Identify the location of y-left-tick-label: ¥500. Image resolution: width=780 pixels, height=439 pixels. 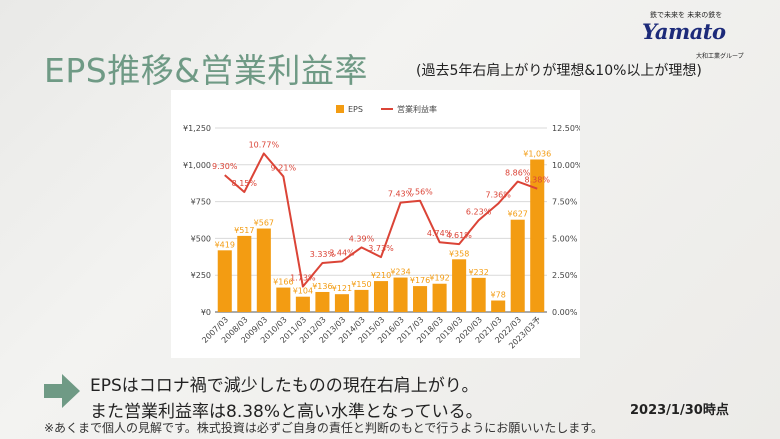
(201, 238).